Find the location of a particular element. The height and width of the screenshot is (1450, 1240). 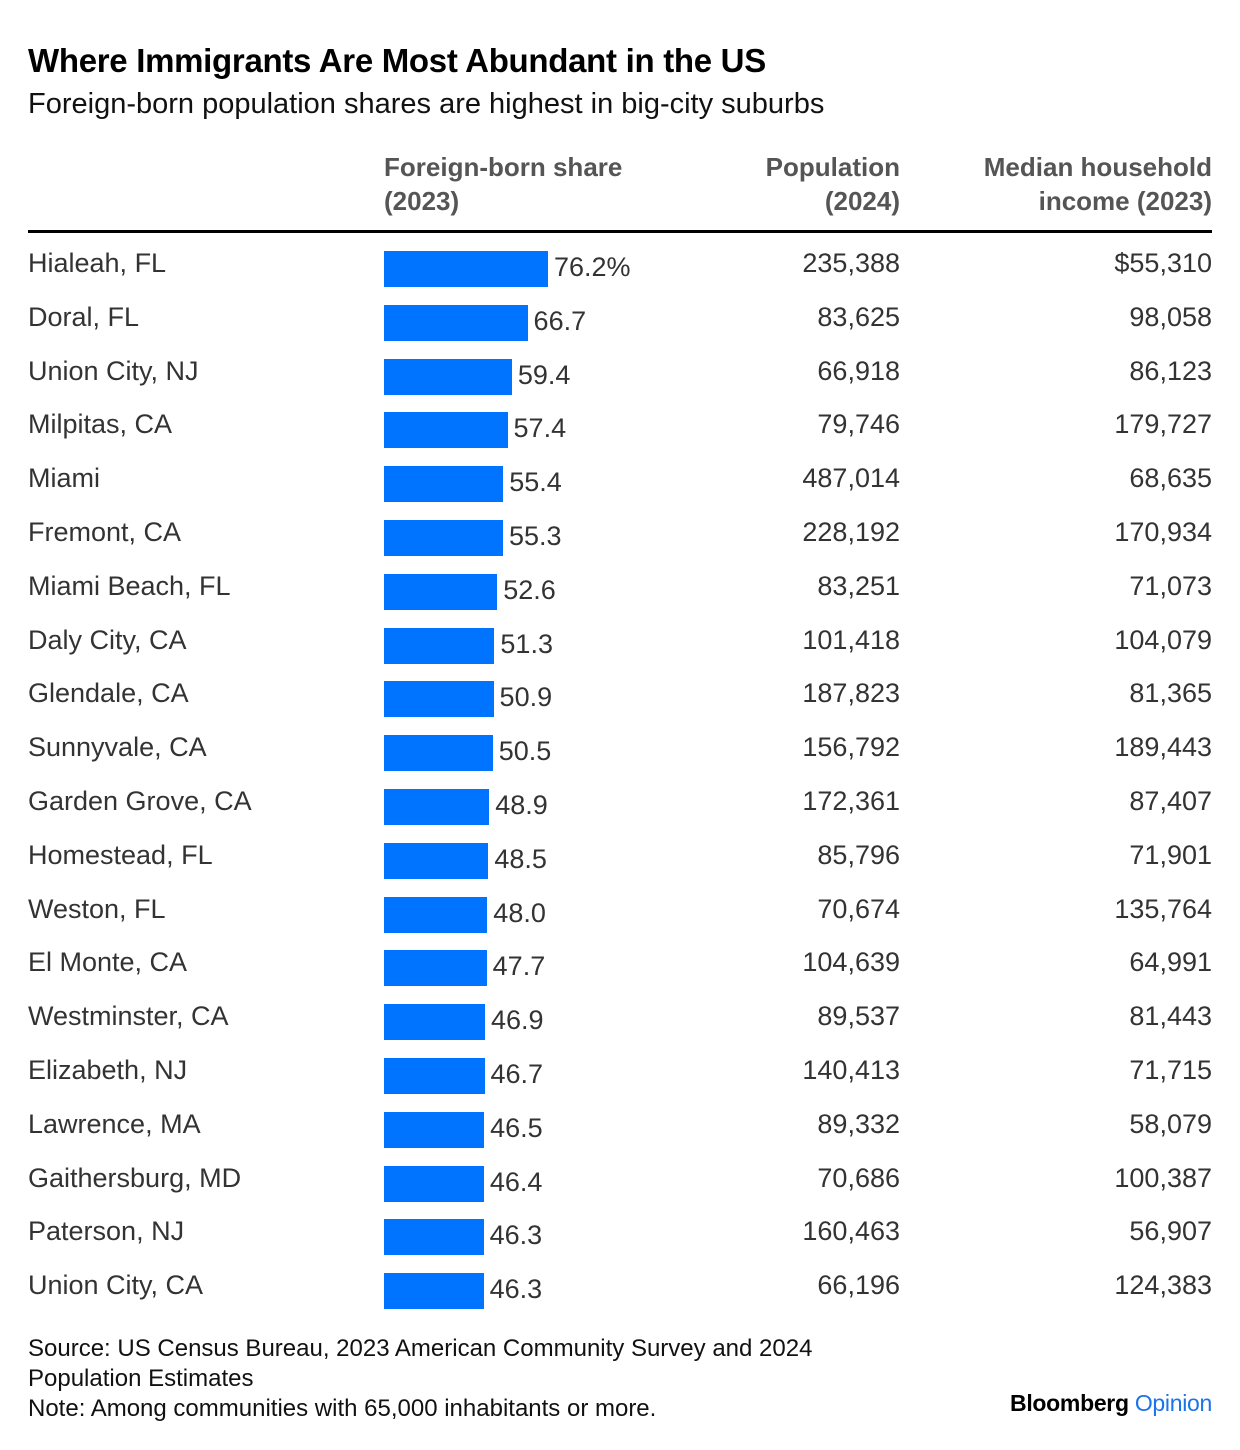

header-share-line1: Foreign-born share is located at coordinates (503, 167).